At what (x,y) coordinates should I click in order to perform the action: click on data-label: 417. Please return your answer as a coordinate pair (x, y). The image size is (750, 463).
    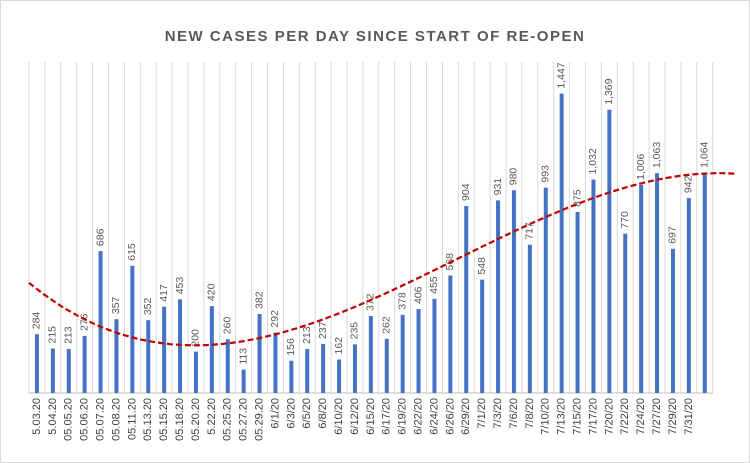
    Looking at the image, I should click on (164, 293).